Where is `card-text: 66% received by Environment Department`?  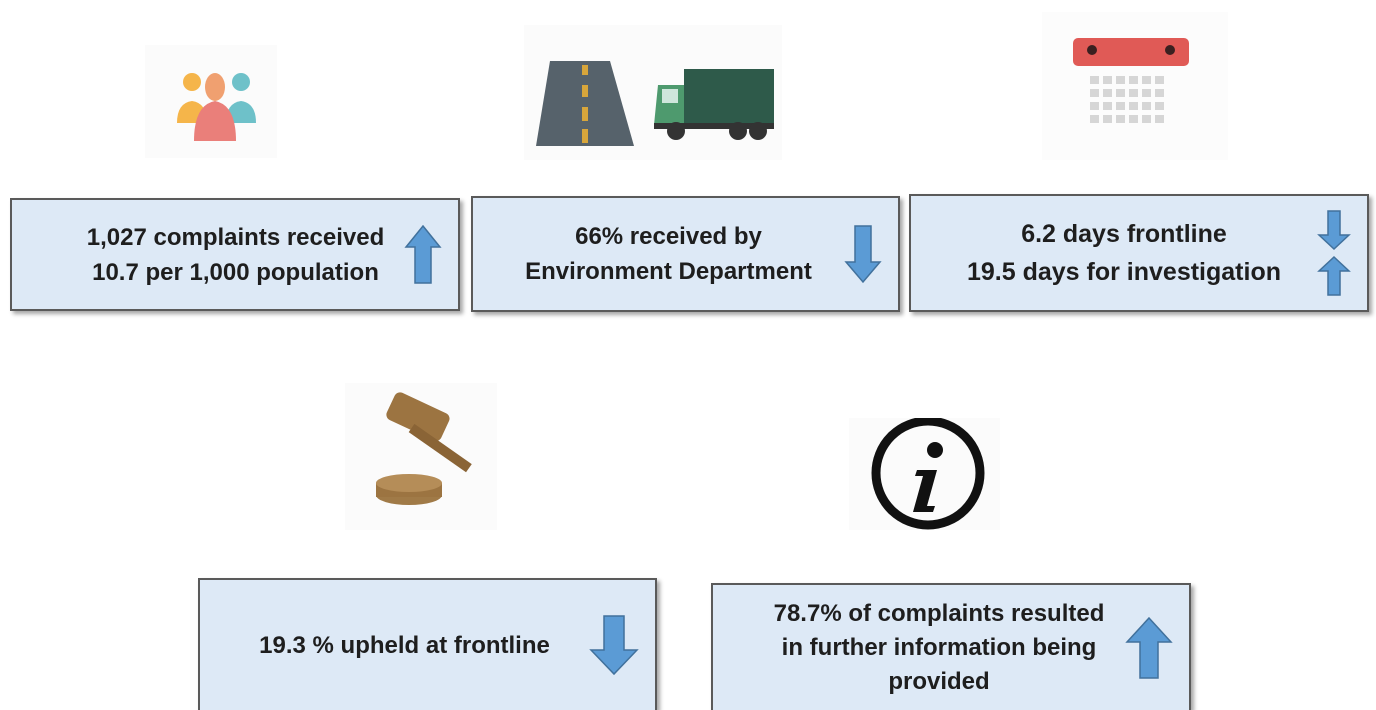
card-text: 66% received by Environment Department is located at coordinates (668, 254).